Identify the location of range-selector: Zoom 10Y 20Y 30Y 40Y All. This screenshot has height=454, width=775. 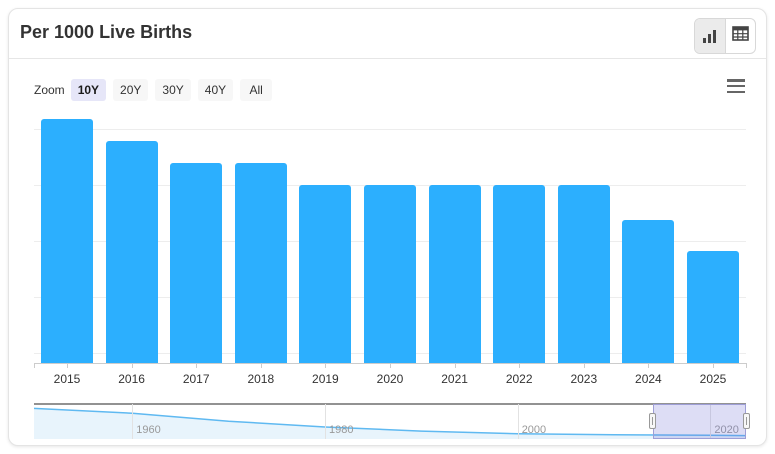
(156, 90).